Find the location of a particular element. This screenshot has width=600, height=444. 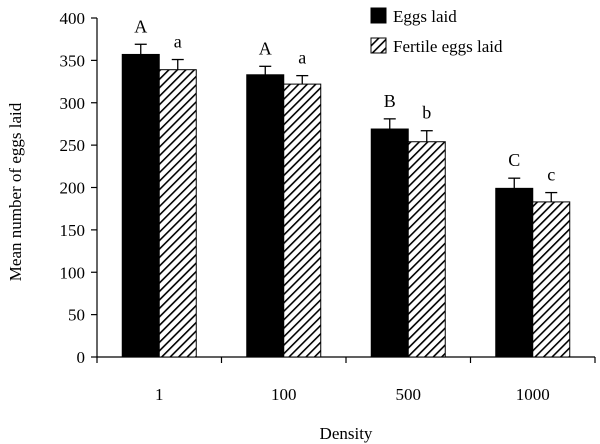

legend-label: Eggs laid is located at coordinates (425, 16).